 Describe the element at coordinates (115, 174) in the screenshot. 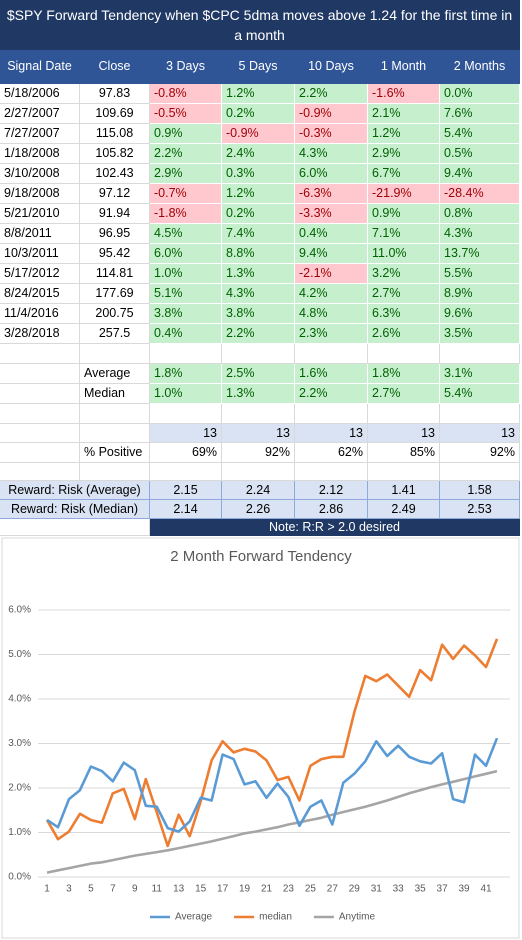

I see `table-cell: 102.43` at that location.